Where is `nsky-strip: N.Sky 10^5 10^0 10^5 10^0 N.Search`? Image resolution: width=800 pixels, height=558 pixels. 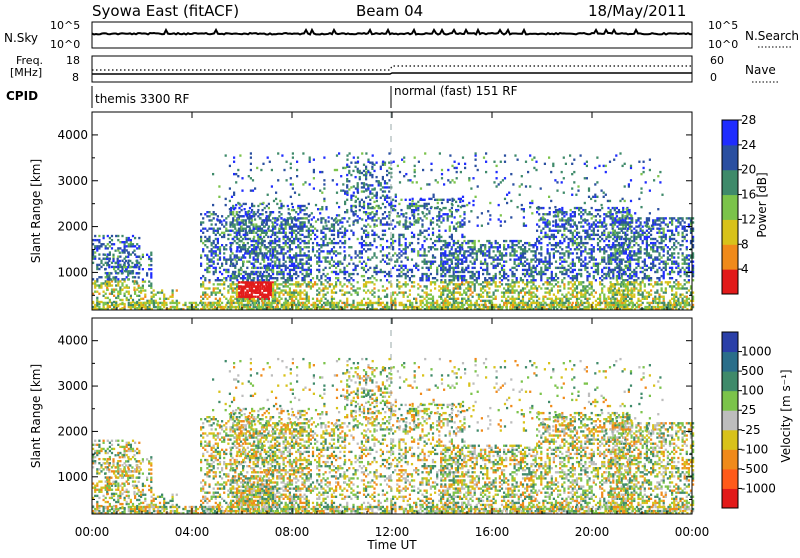 nsky-strip: N.Sky 10^5 10^0 10^5 10^0 N.Search is located at coordinates (401, 35).